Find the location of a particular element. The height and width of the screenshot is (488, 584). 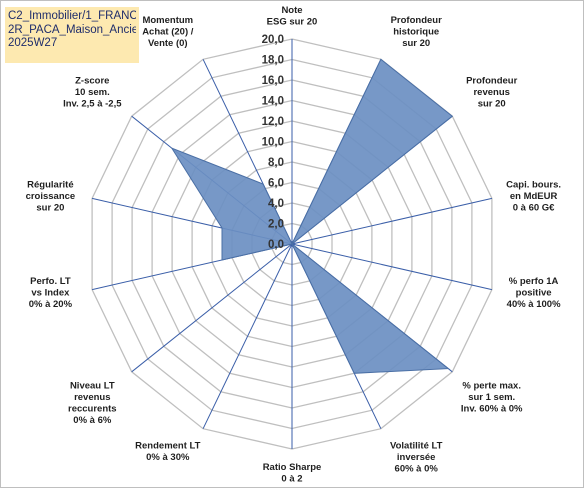

radial-tick-label: 6,0 is located at coordinates (276, 184).